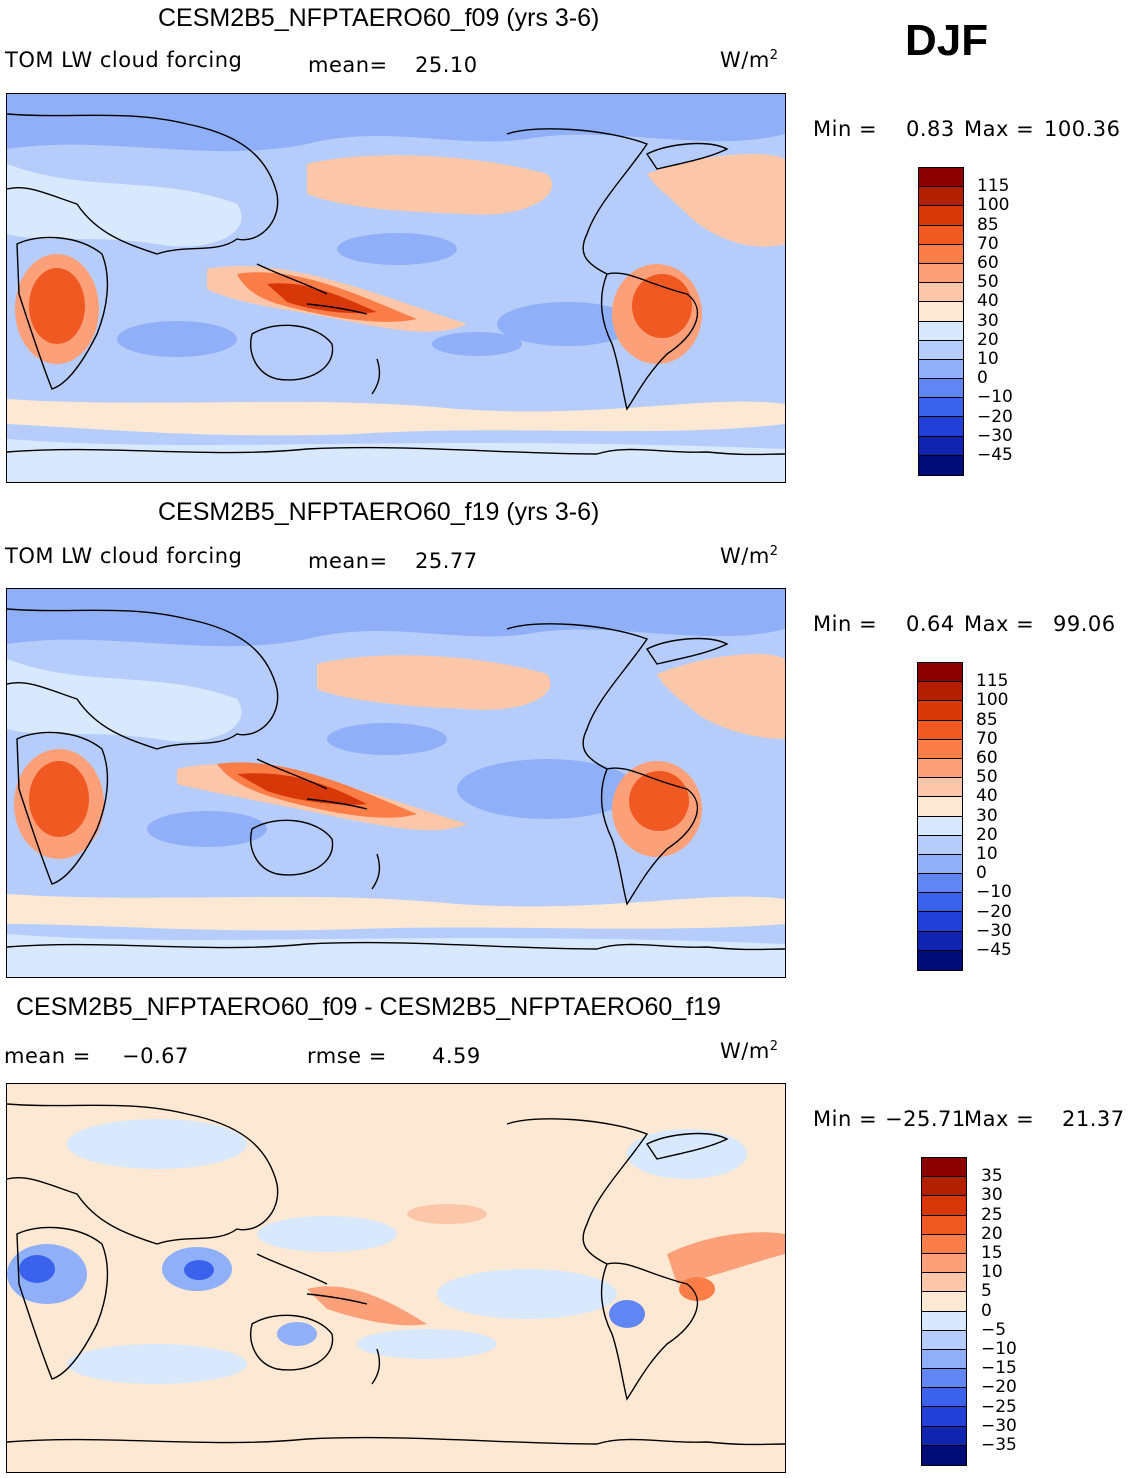 The image size is (1128, 1478). Describe the element at coordinates (155, 1056) in the screenshot. I see `panel3-mean-value: −0.67` at that location.